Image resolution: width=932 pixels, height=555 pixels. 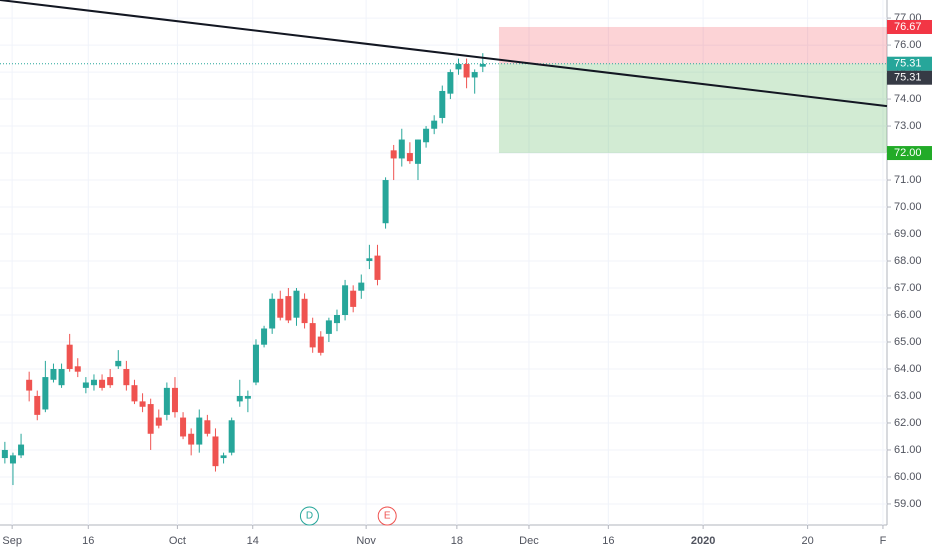 I want to click on y-tick-label: 63.00, so click(x=908, y=396).